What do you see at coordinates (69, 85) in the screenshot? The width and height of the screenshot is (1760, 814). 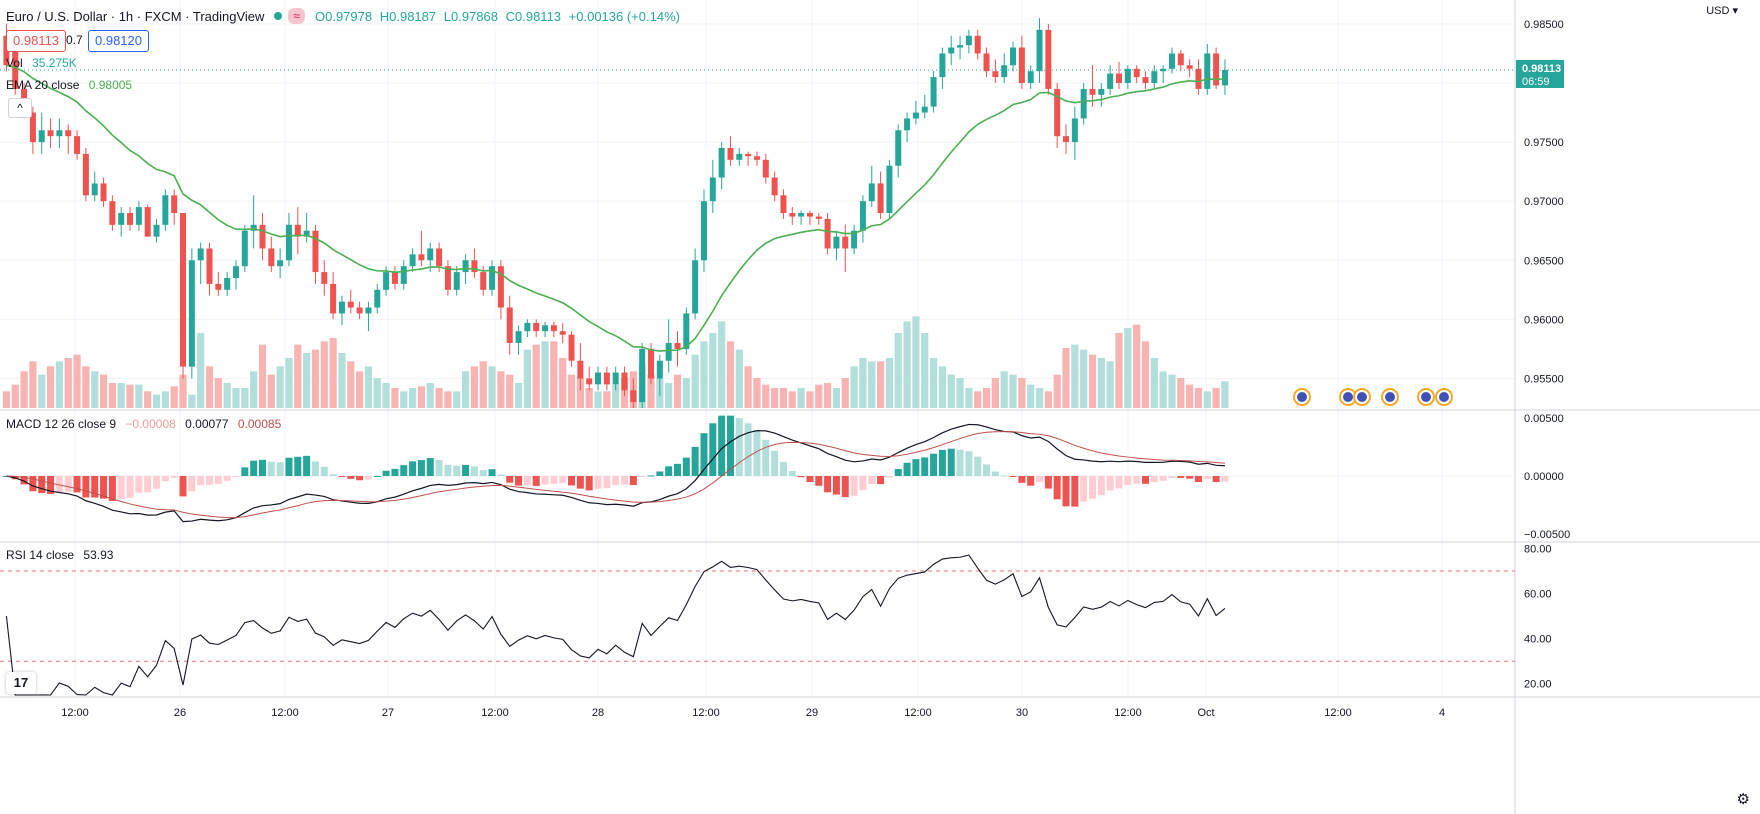 I see `ema-legend: EMA 20 close 0.98005` at bounding box center [69, 85].